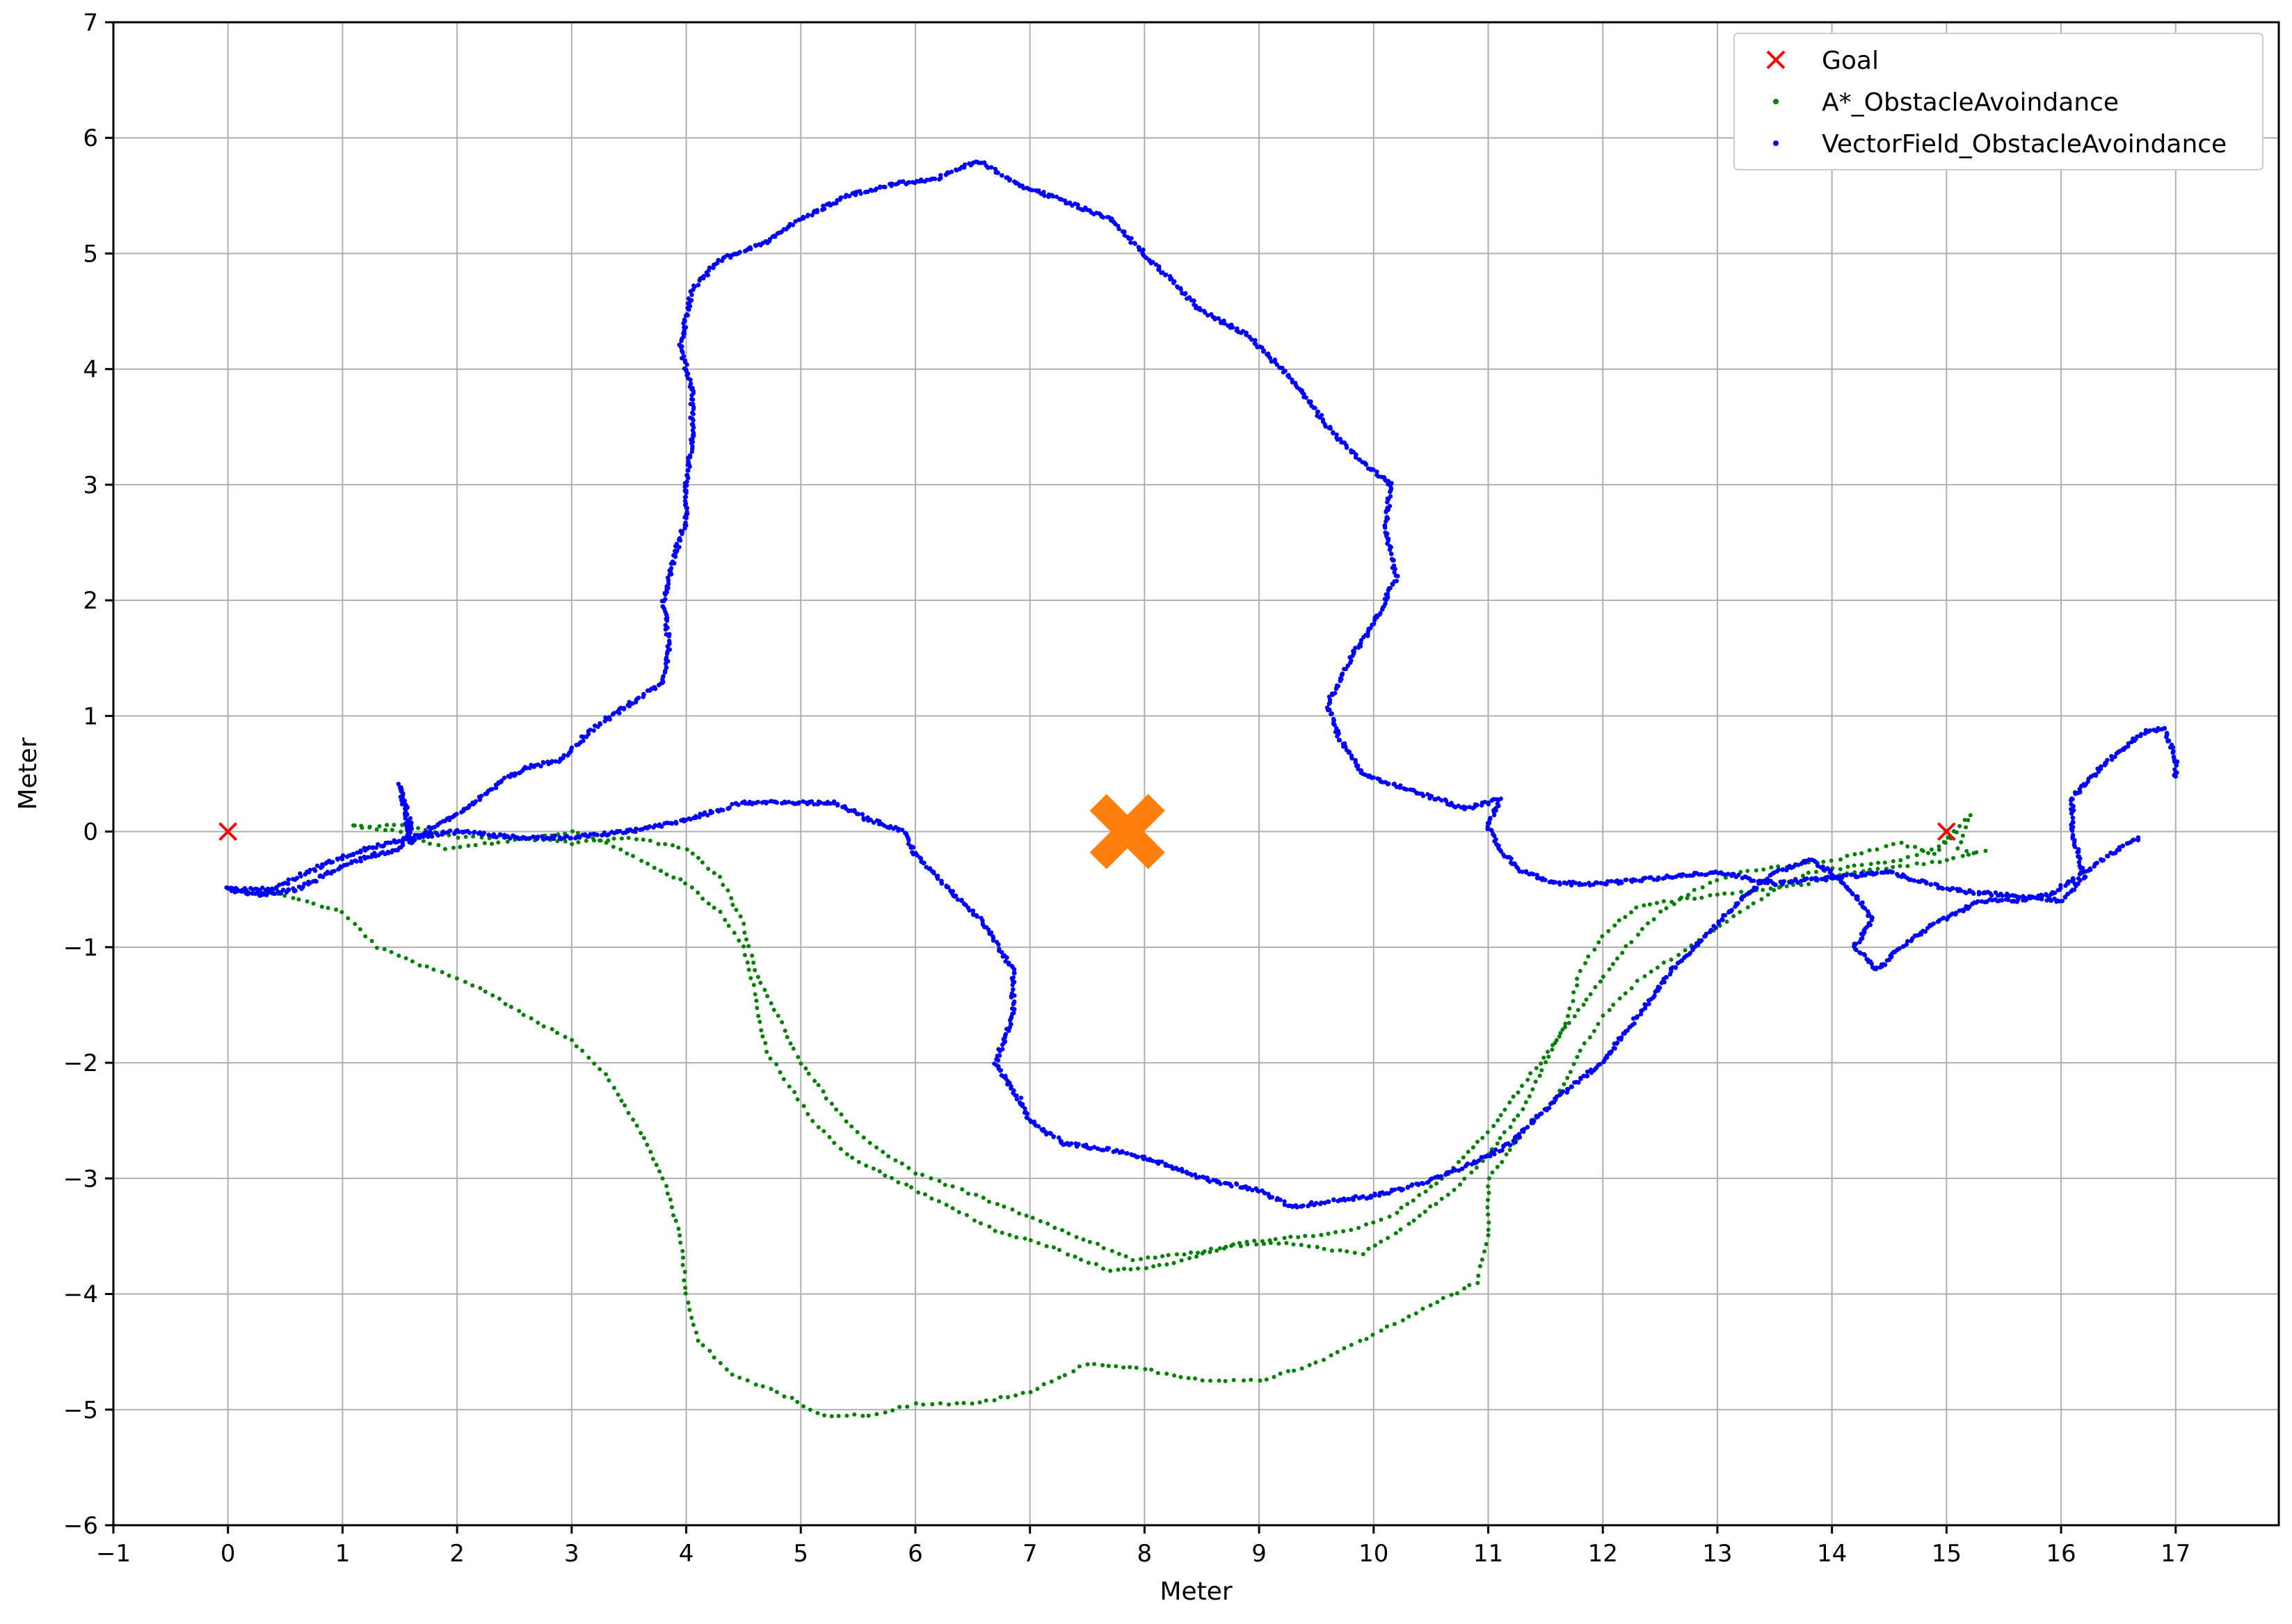  I want to click on x-tick-label: 11, so click(1488, 1554).